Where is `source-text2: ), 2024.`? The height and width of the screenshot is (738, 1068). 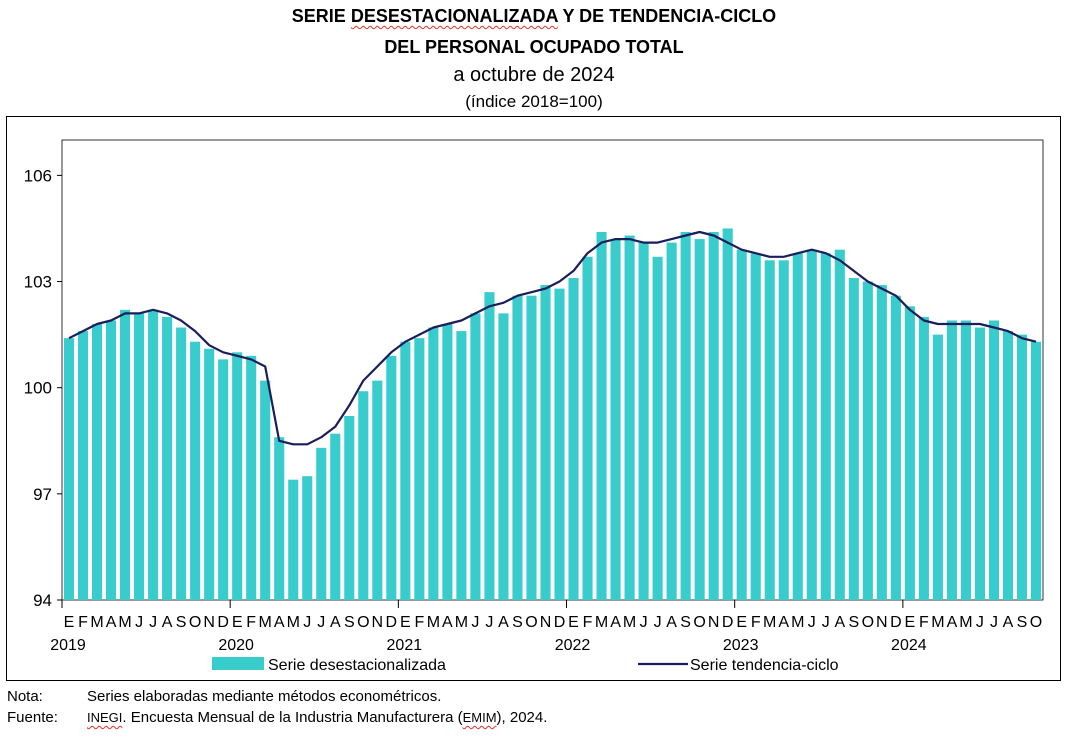 source-text2: ), 2024. is located at coordinates (522, 717).